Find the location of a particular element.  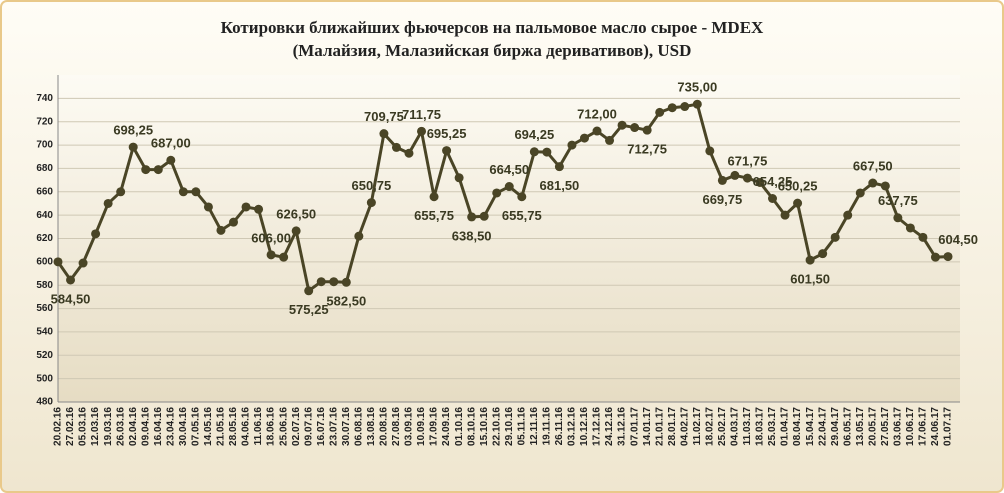

x-tick-label: 12.11.16 is located at coordinates (534, 426).